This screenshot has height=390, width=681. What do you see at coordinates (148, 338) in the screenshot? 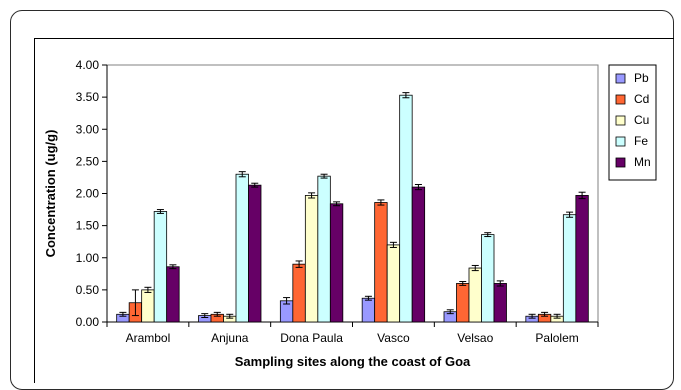
I see `x-tick-label: Arambol` at bounding box center [148, 338].